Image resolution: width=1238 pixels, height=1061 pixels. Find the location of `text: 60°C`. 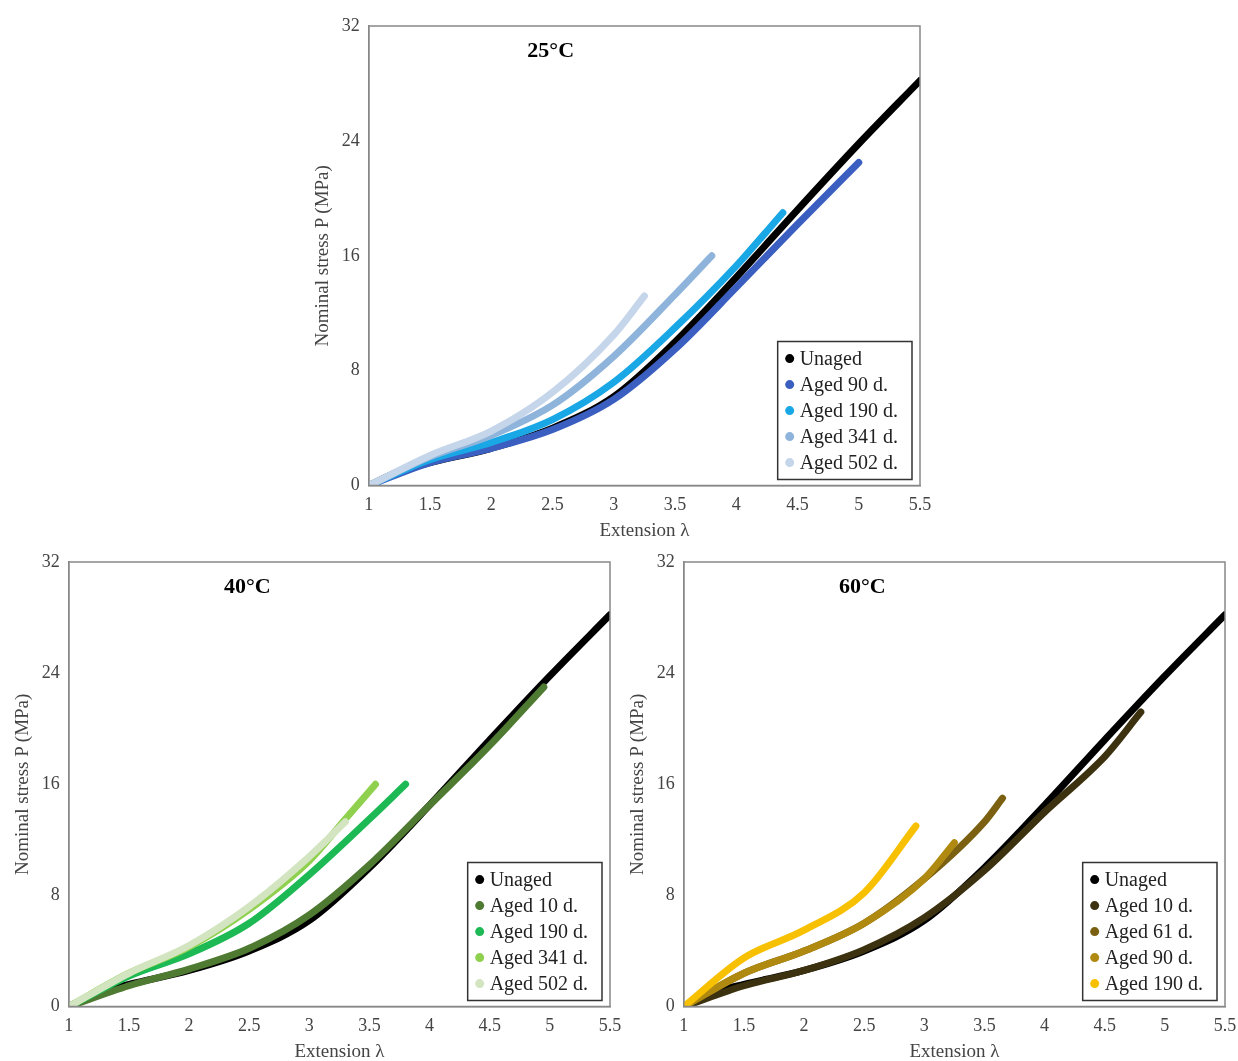

text: 60°C is located at coordinates (862, 585).